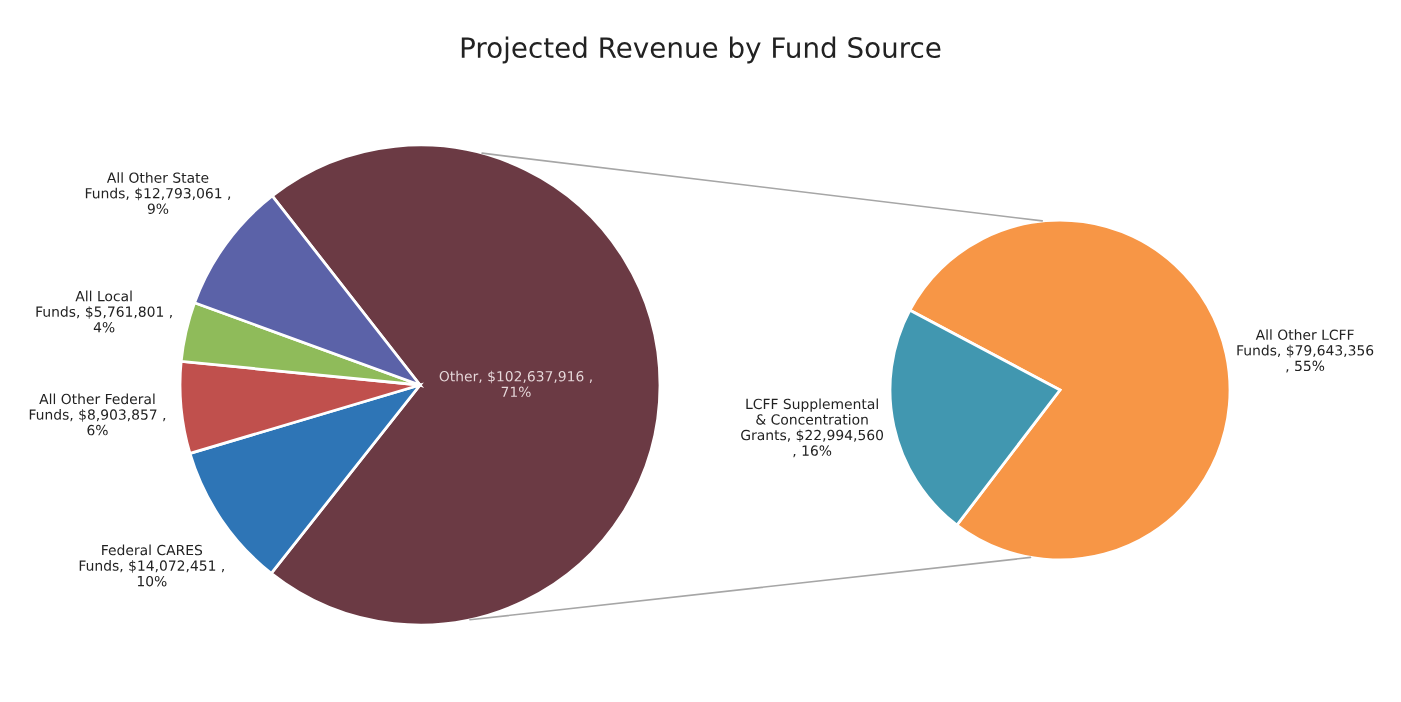  What do you see at coordinates (97, 414) in the screenshot?
I see `slice-label: All Other Federal Funds, $8,903,857 , 6%` at bounding box center [97, 414].